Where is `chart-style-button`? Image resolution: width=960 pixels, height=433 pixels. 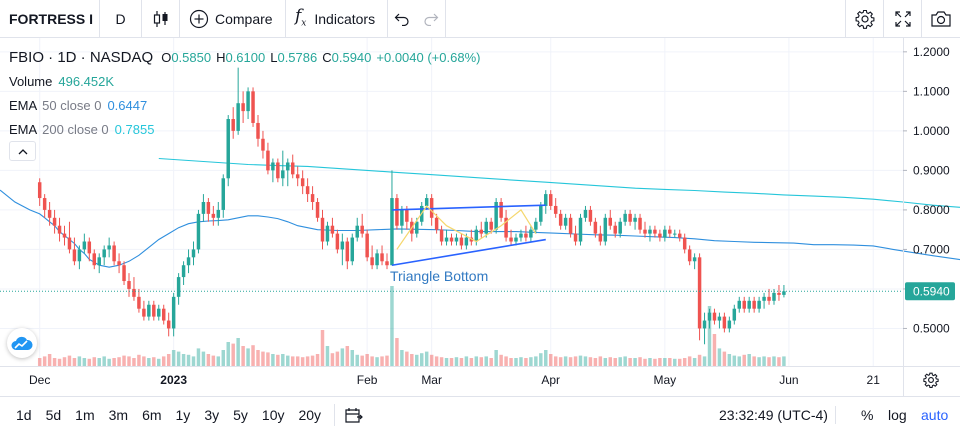 chart-style-button is located at coordinates (161, 19).